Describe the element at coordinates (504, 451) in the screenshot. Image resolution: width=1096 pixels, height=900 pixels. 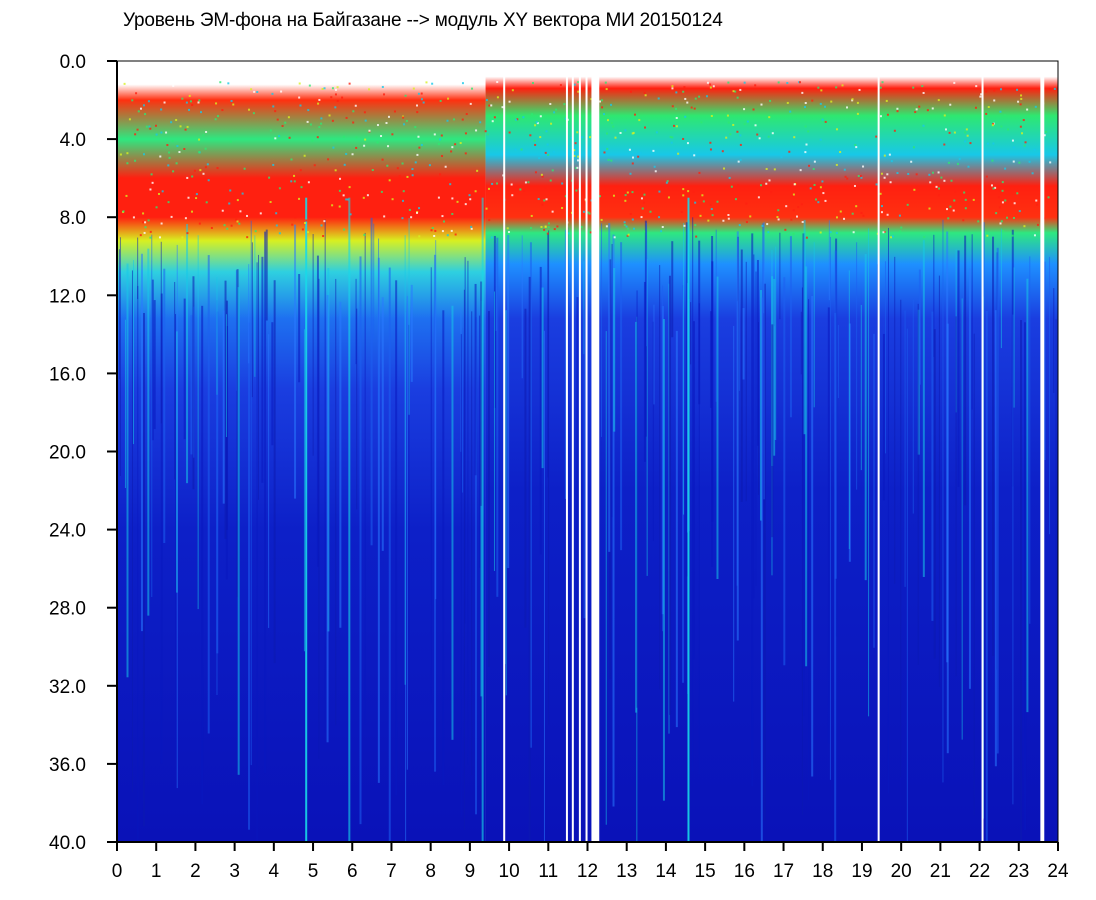
I see `data-gap` at that location.